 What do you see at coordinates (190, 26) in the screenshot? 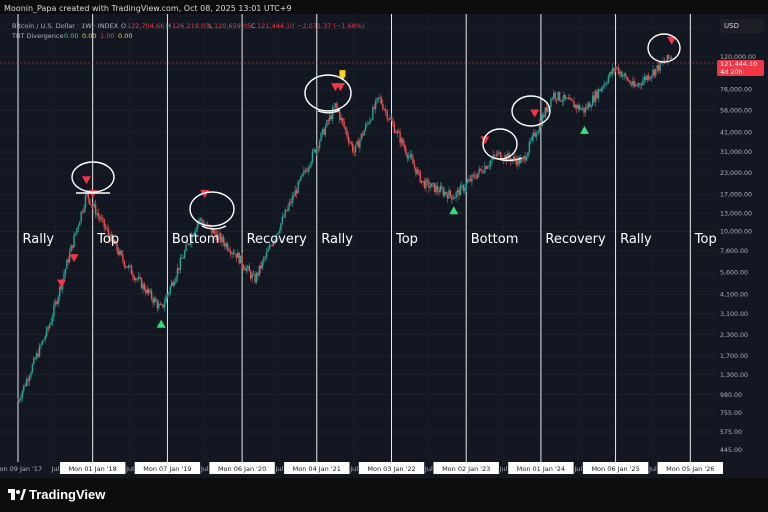
I see `ohlc-high: 126,219.03` at bounding box center [190, 26].